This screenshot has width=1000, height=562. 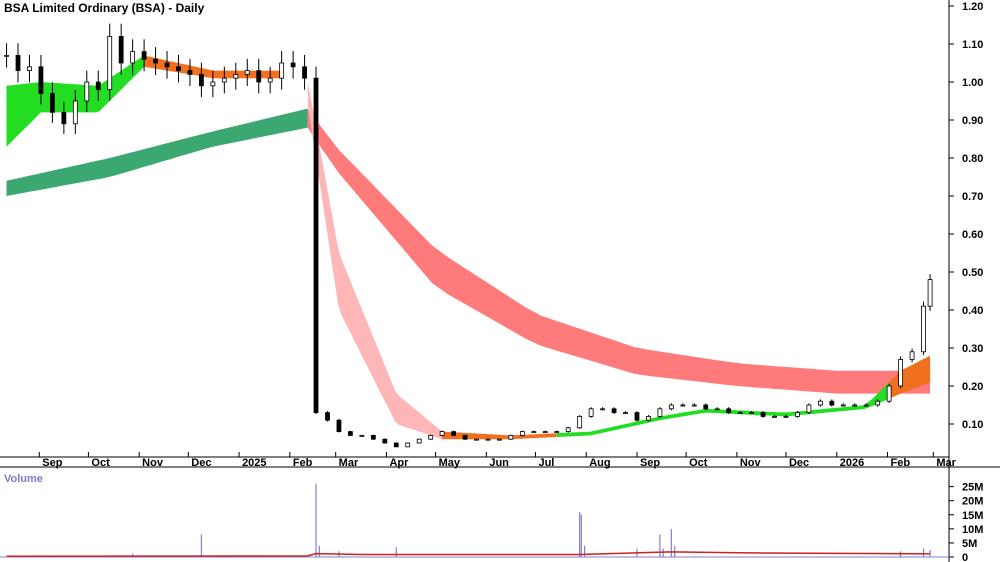 I want to click on date-tick-label: 2025, so click(x=254, y=463).